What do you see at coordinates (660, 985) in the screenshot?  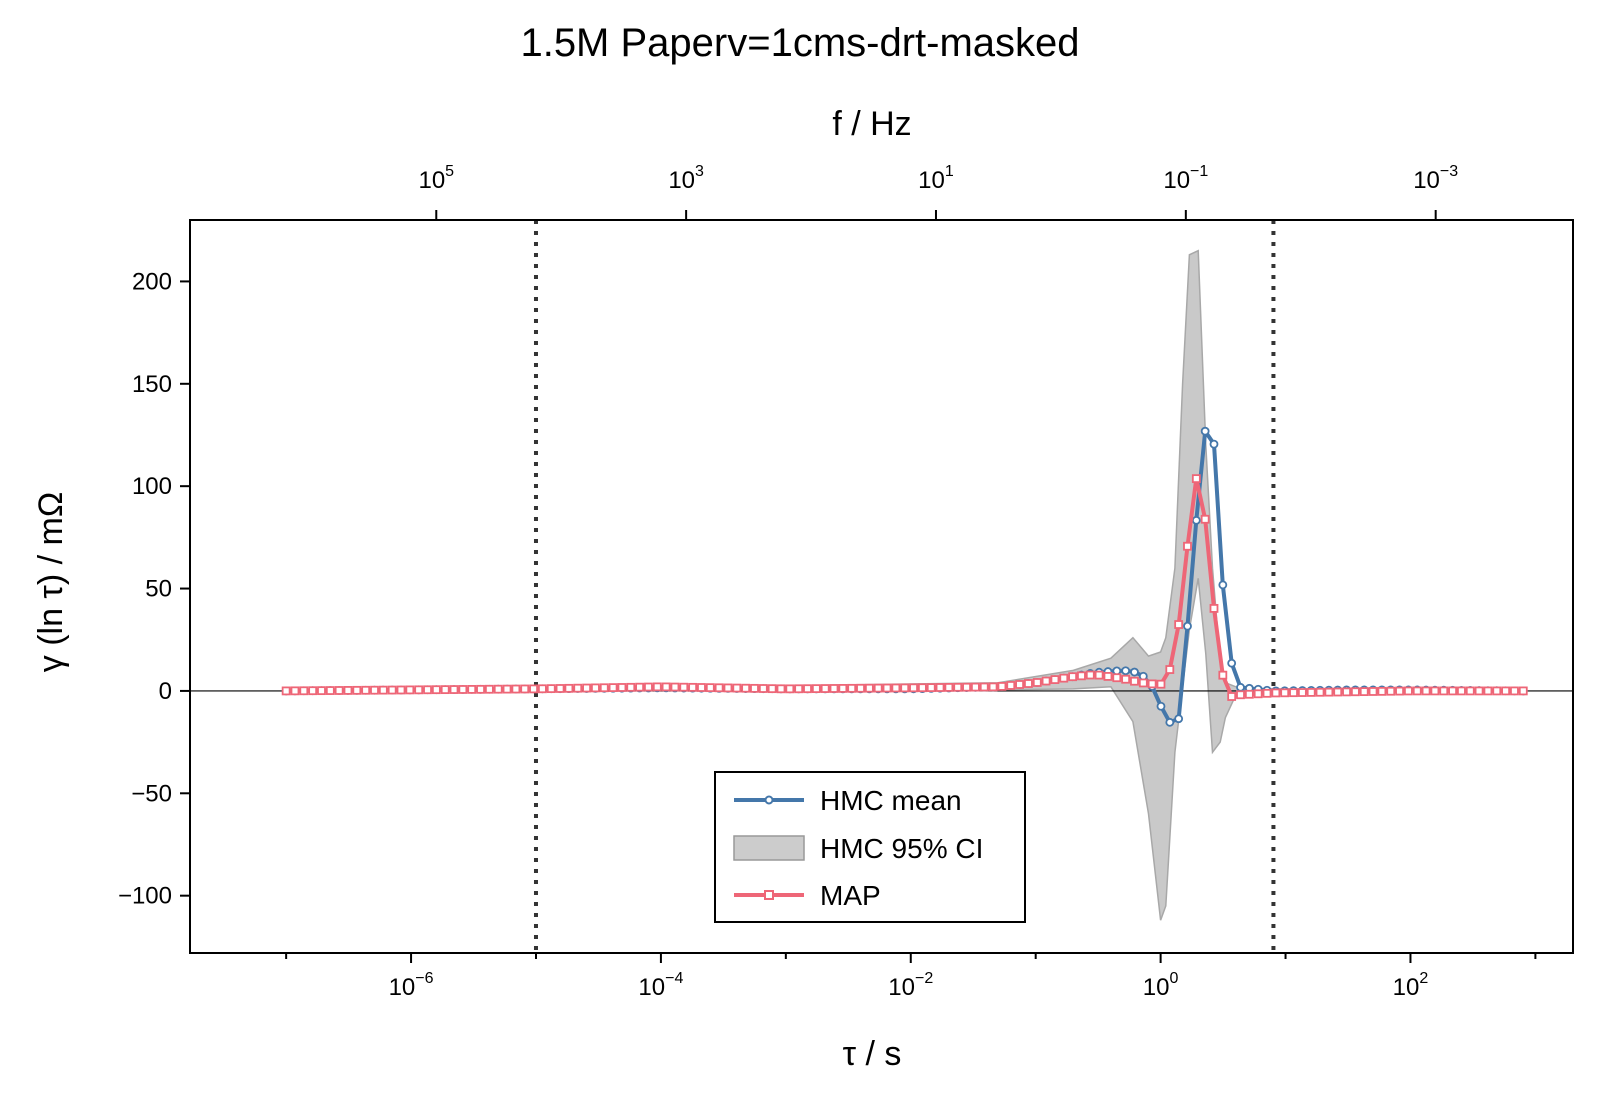 I see `x-tick-label: 10⁻⁴` at bounding box center [660, 985].